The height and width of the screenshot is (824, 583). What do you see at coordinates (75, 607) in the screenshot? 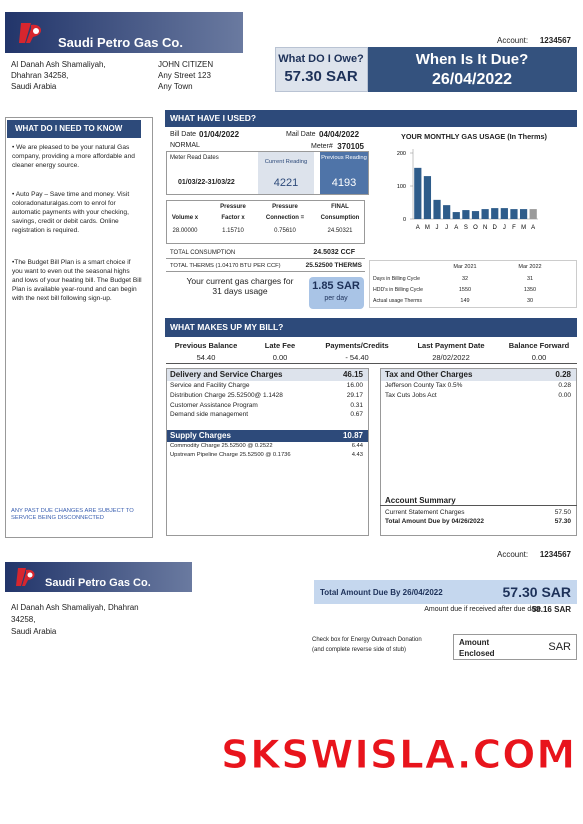
I see `address-line: Al Danah Ash Shamaliyah, Dhahran` at bounding box center [75, 607].